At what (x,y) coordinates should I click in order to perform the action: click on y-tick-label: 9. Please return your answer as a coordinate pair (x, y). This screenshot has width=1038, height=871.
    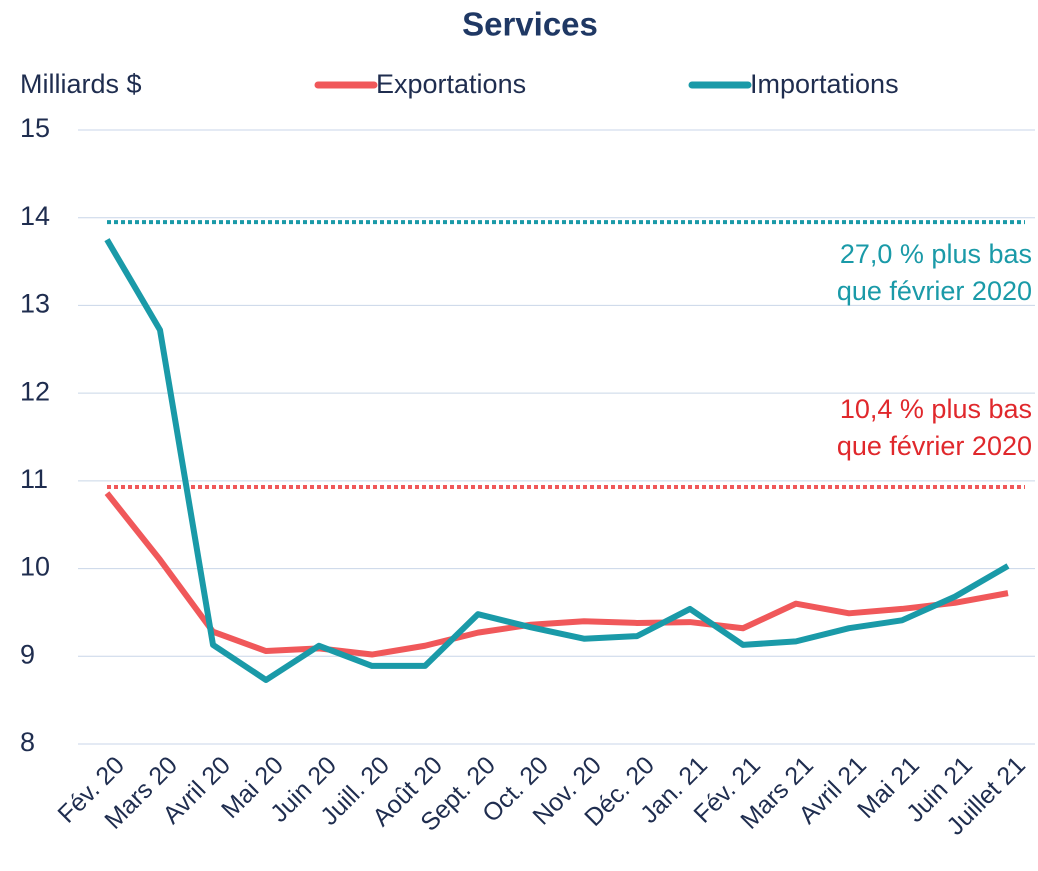
    Looking at the image, I should click on (27, 654).